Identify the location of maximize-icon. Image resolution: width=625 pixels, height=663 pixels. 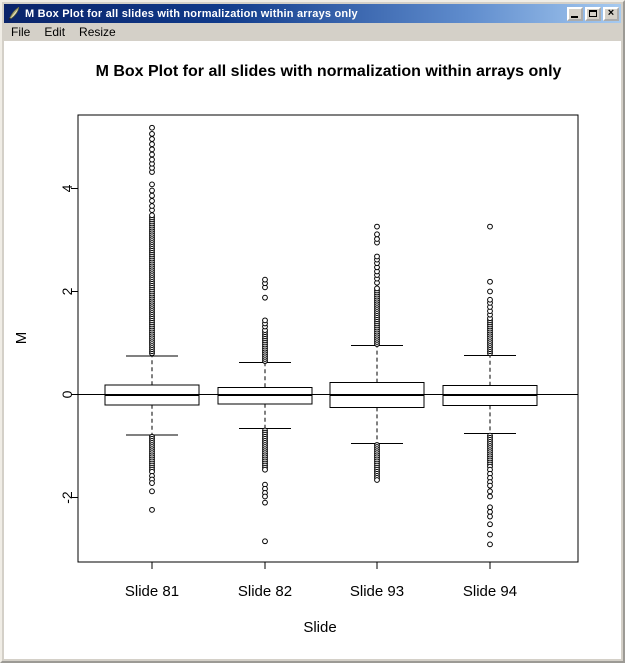
(593, 13).